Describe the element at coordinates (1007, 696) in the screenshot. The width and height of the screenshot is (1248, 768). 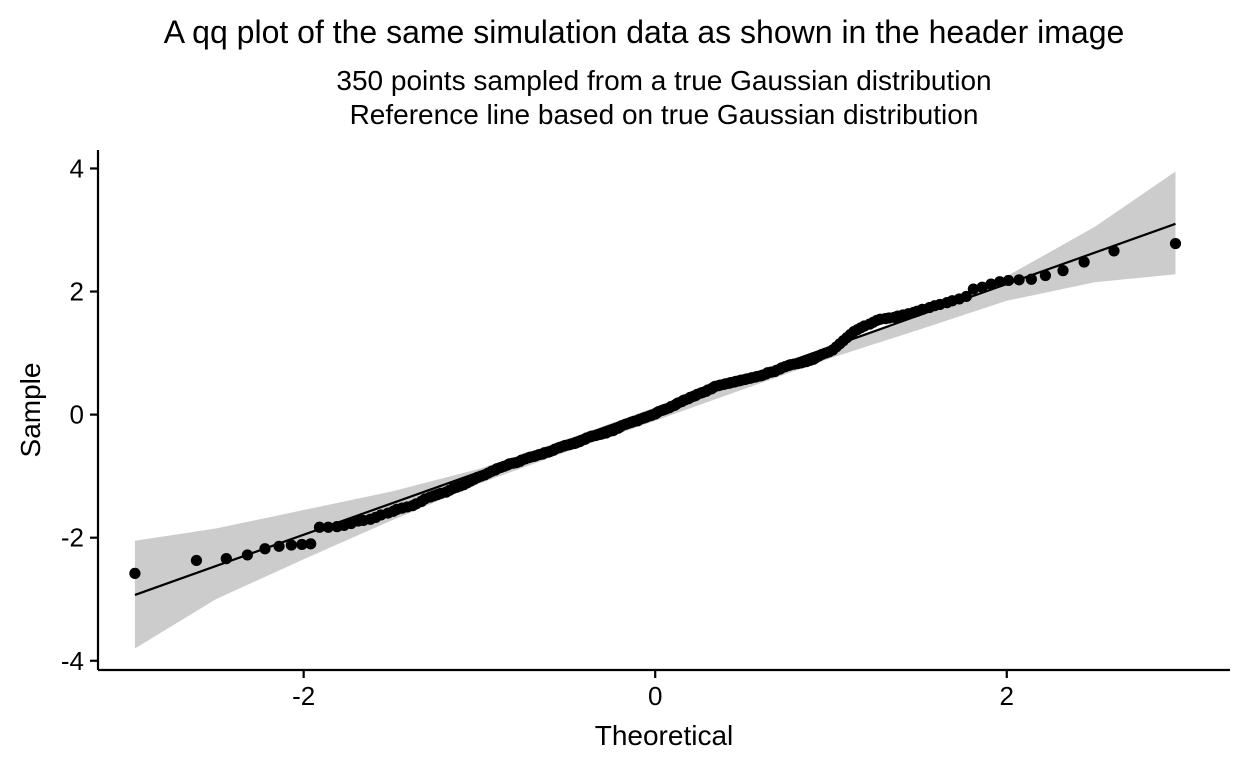
I see `x-tick-label: 2` at that location.